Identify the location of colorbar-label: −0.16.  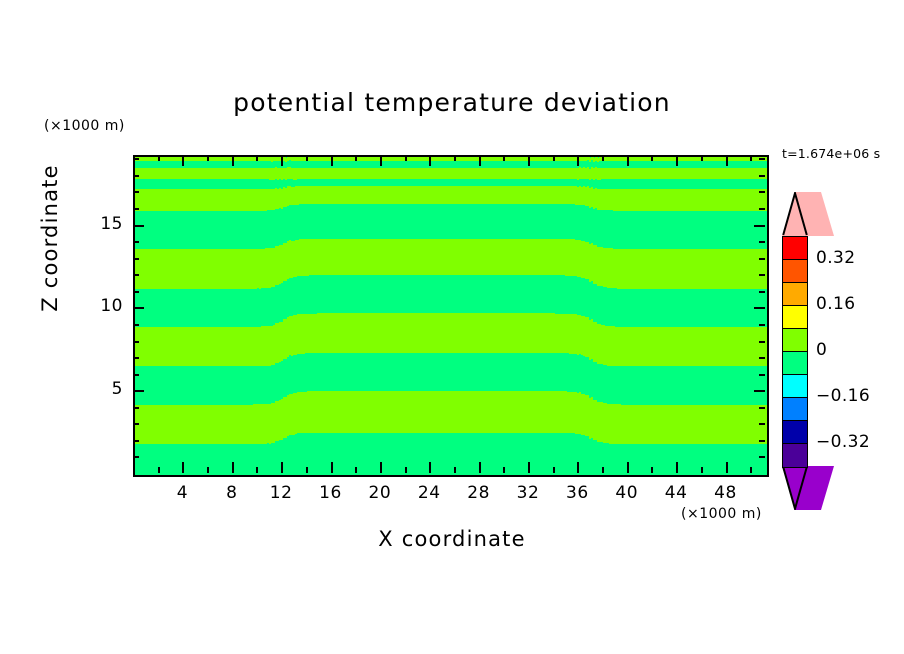
(843, 396).